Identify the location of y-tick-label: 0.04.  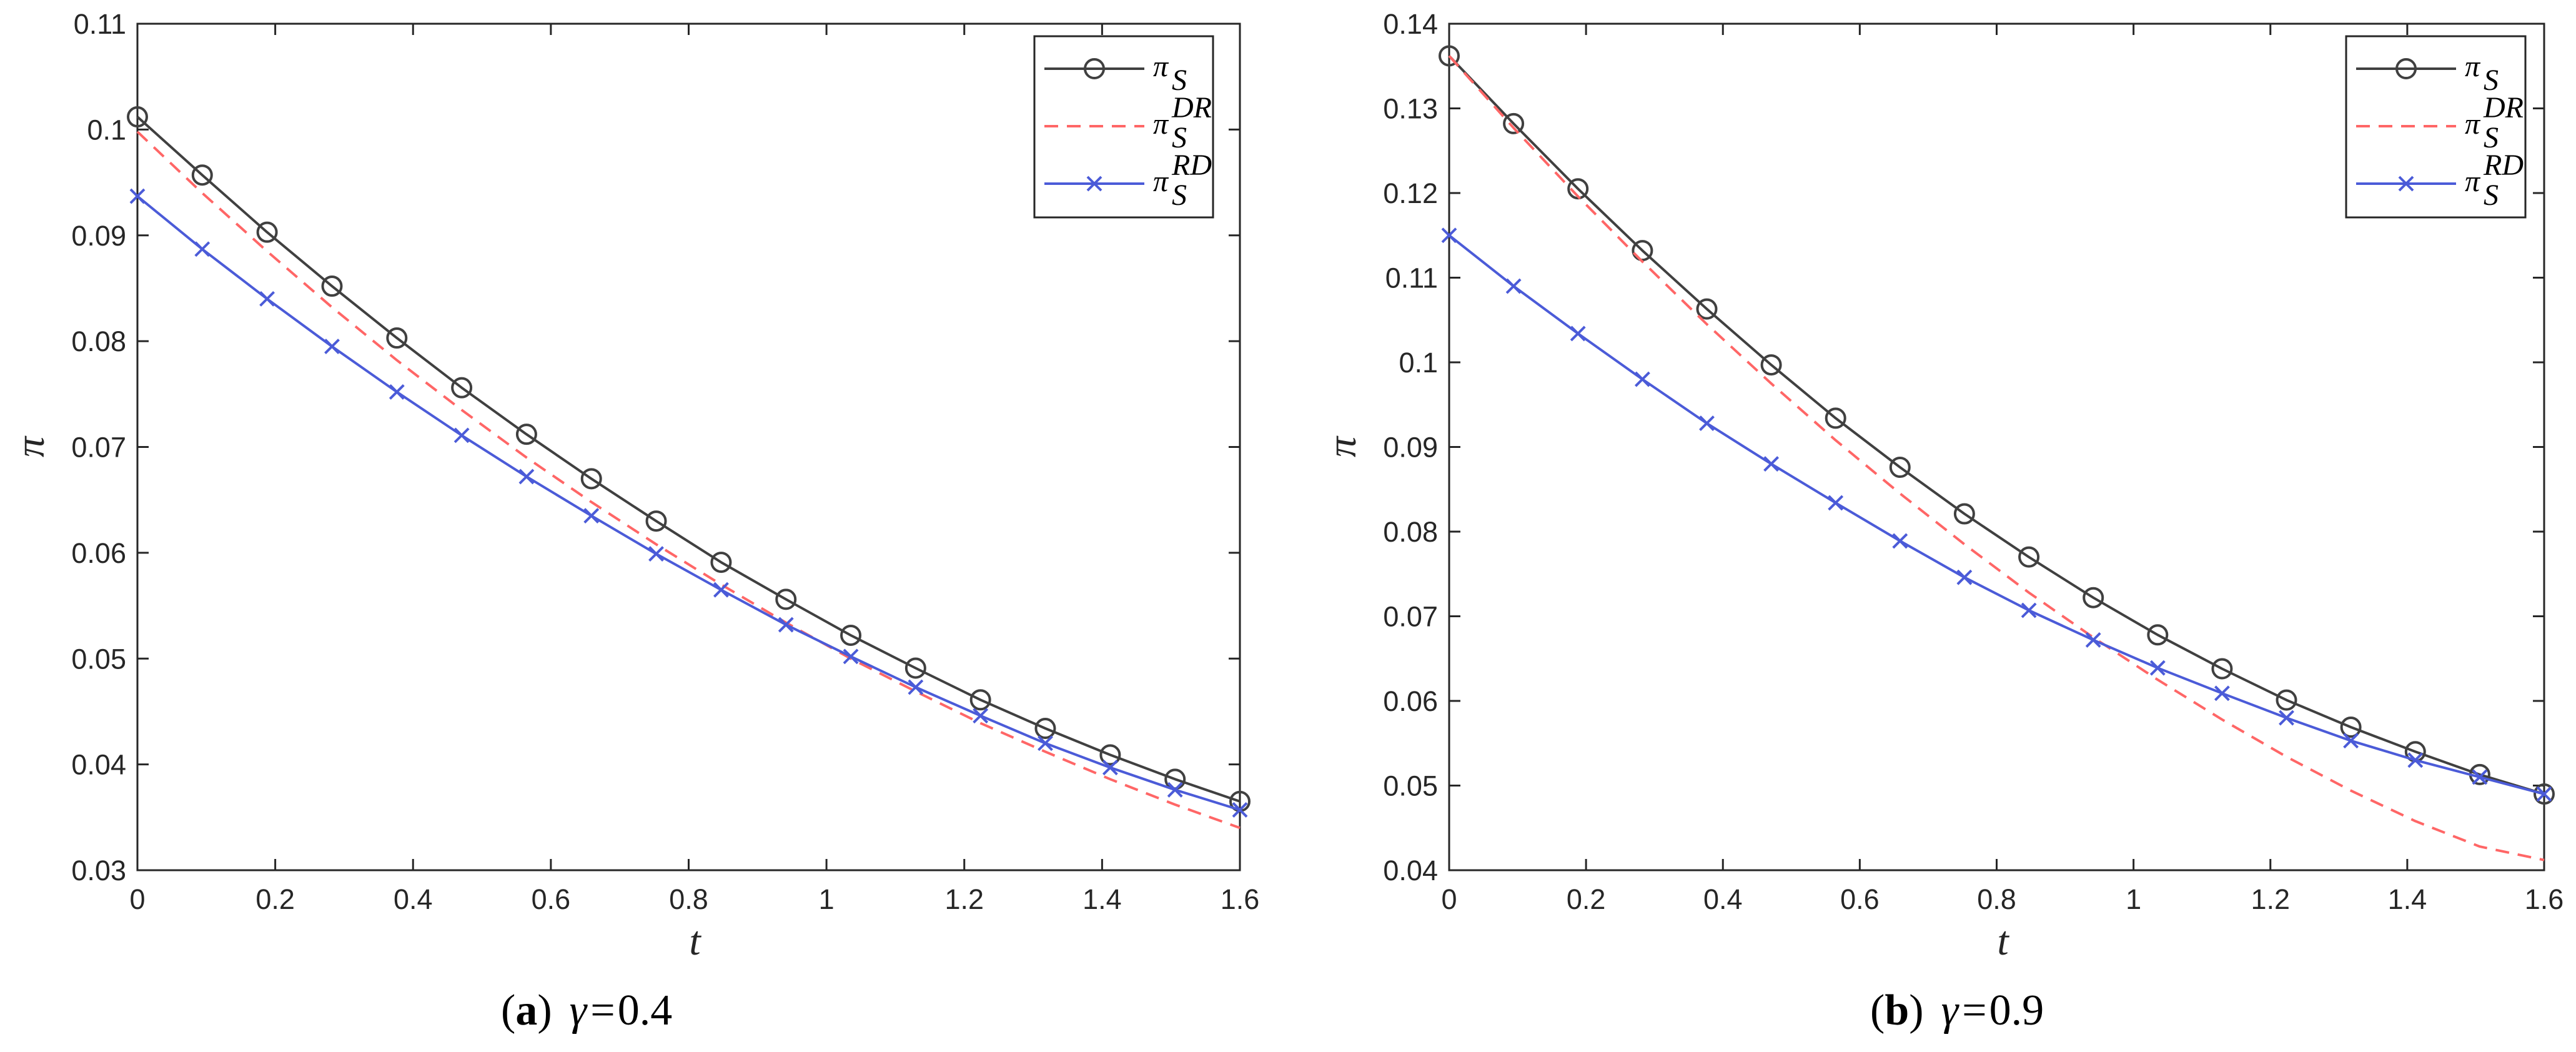
(1410, 870).